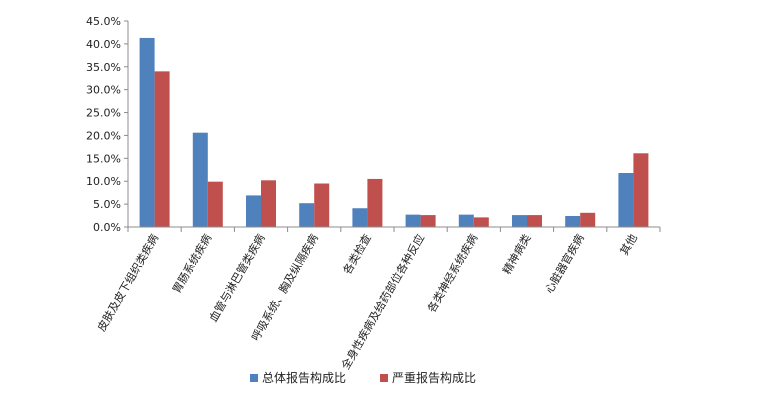  I want to click on y-tick-label: 15.0%, so click(103, 158).